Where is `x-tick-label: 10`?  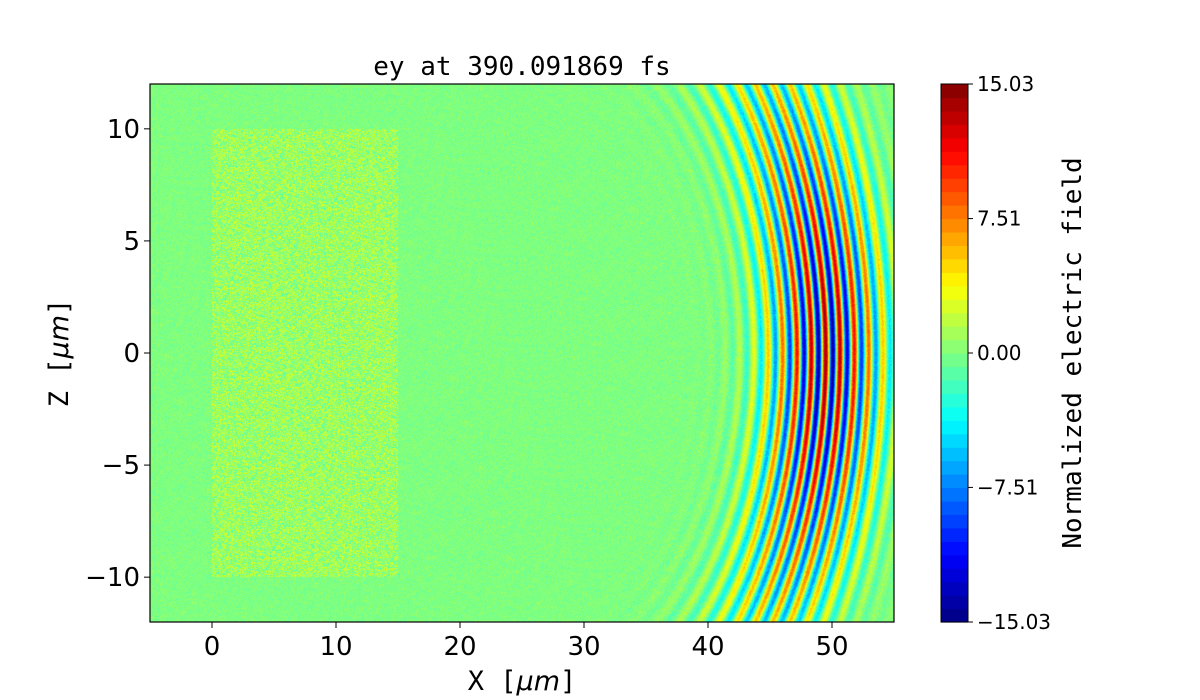
x-tick-label: 10 is located at coordinates (335, 647).